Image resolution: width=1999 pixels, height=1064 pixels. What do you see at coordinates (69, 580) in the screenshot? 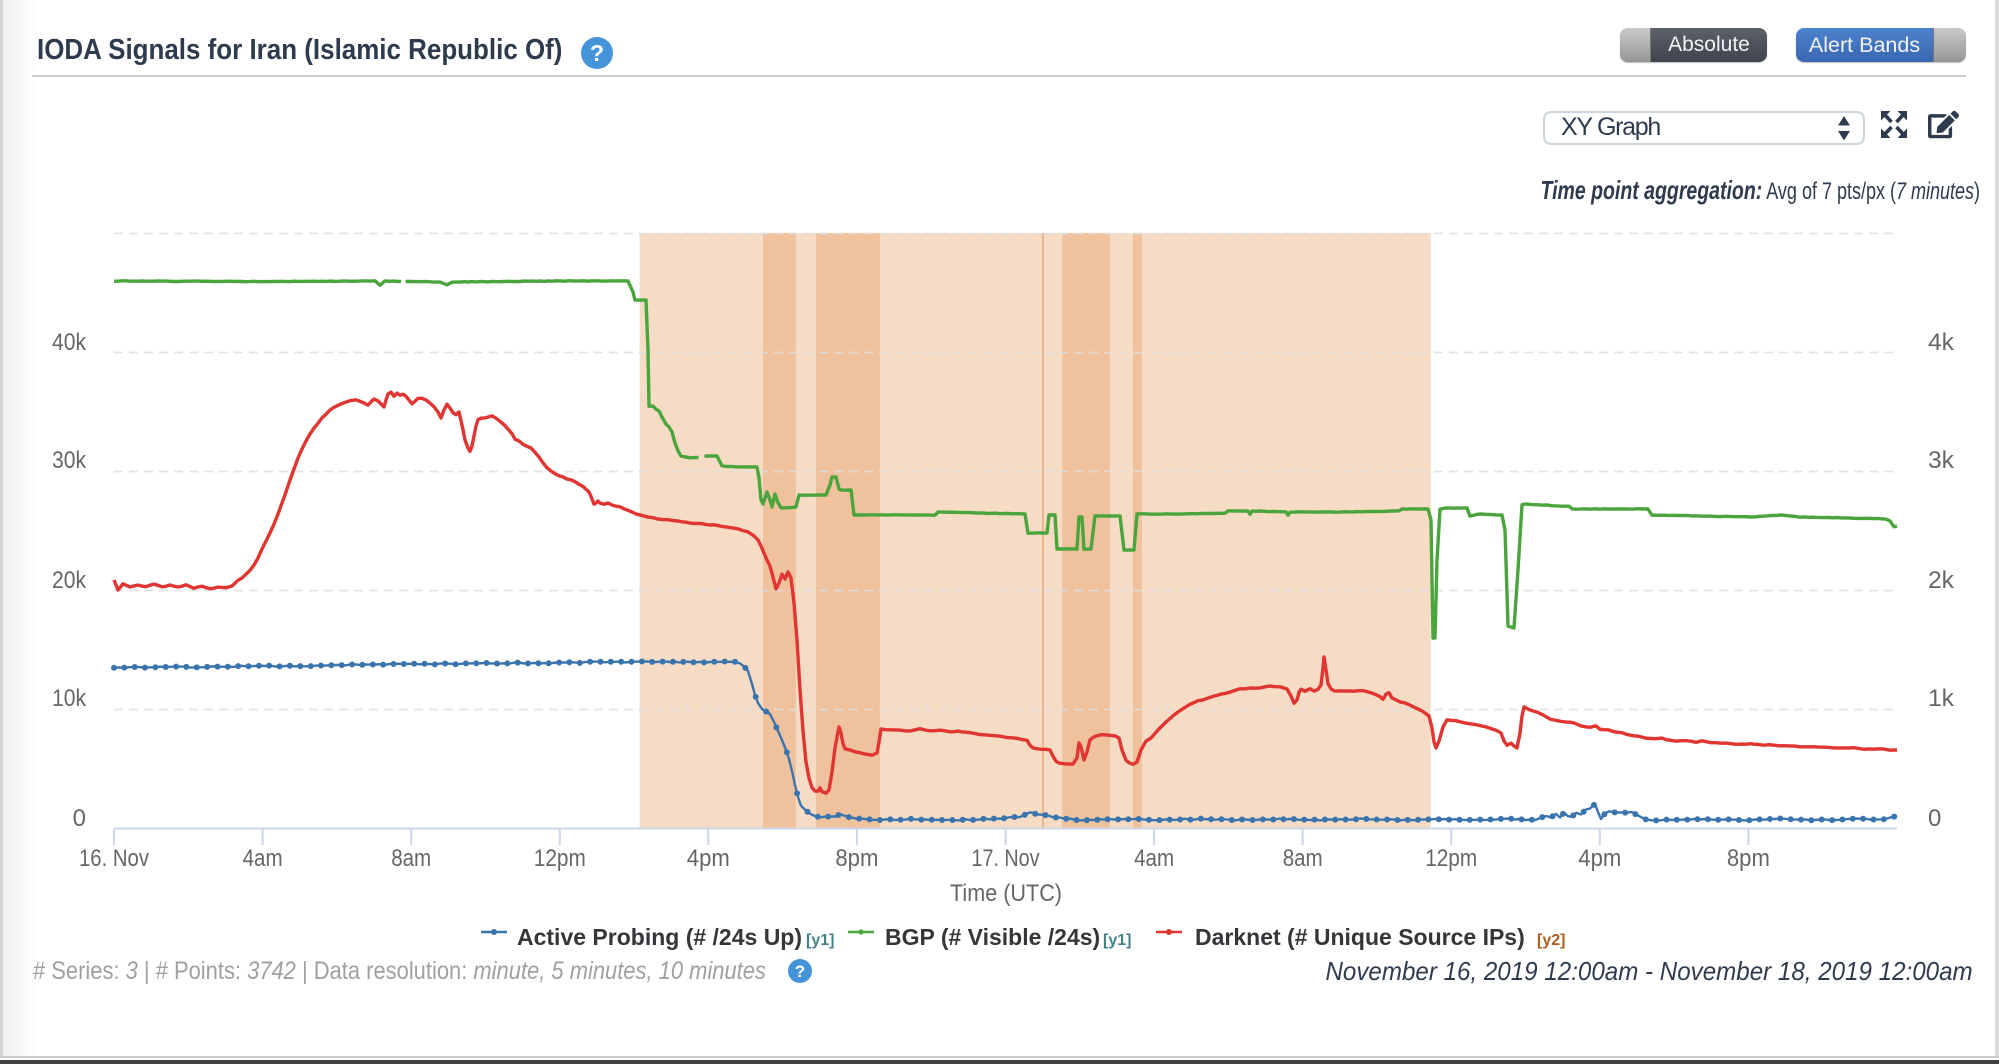
I see `svg-text: 20k` at bounding box center [69, 580].